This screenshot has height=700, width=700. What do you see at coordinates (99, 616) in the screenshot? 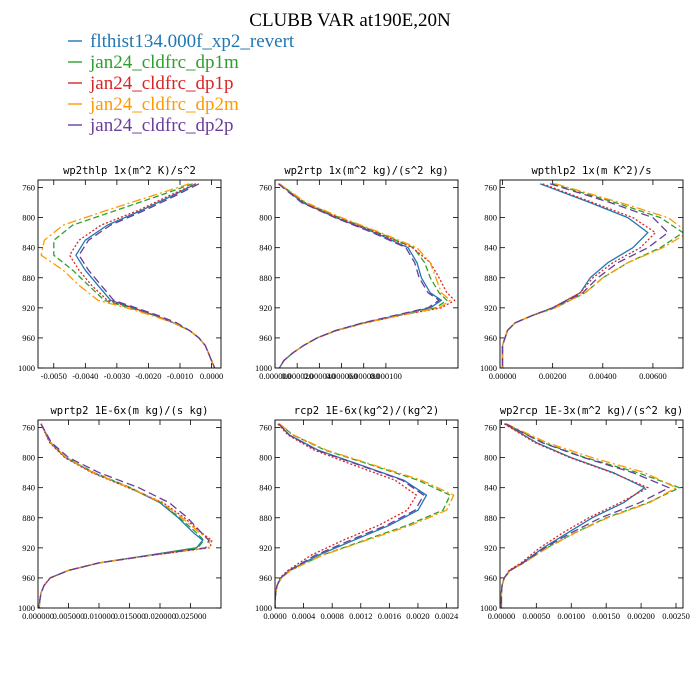
I see `x-tick-label: 0.010000` at bounding box center [99, 616].